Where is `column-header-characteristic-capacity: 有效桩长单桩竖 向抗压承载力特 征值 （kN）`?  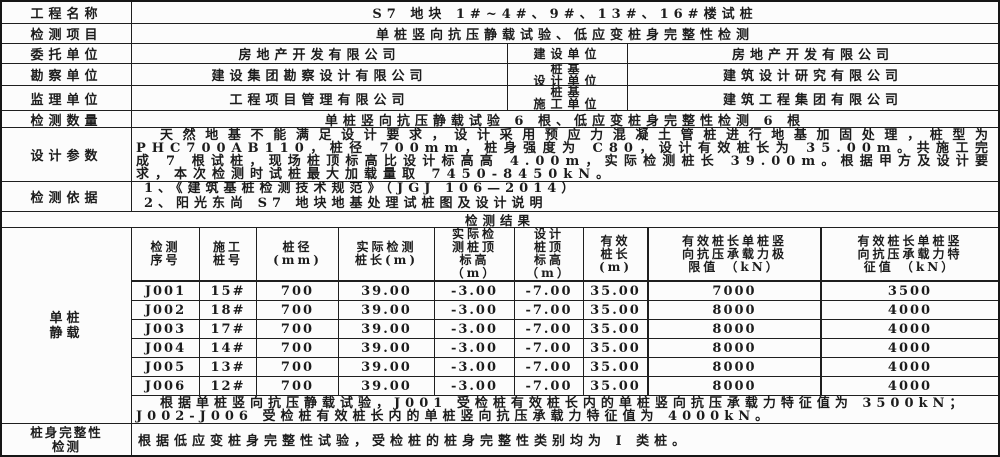 column-header-characteristic-capacity: 有效桩长单桩竖 向抗压承载力特 征值 （kN） is located at coordinates (910, 253).